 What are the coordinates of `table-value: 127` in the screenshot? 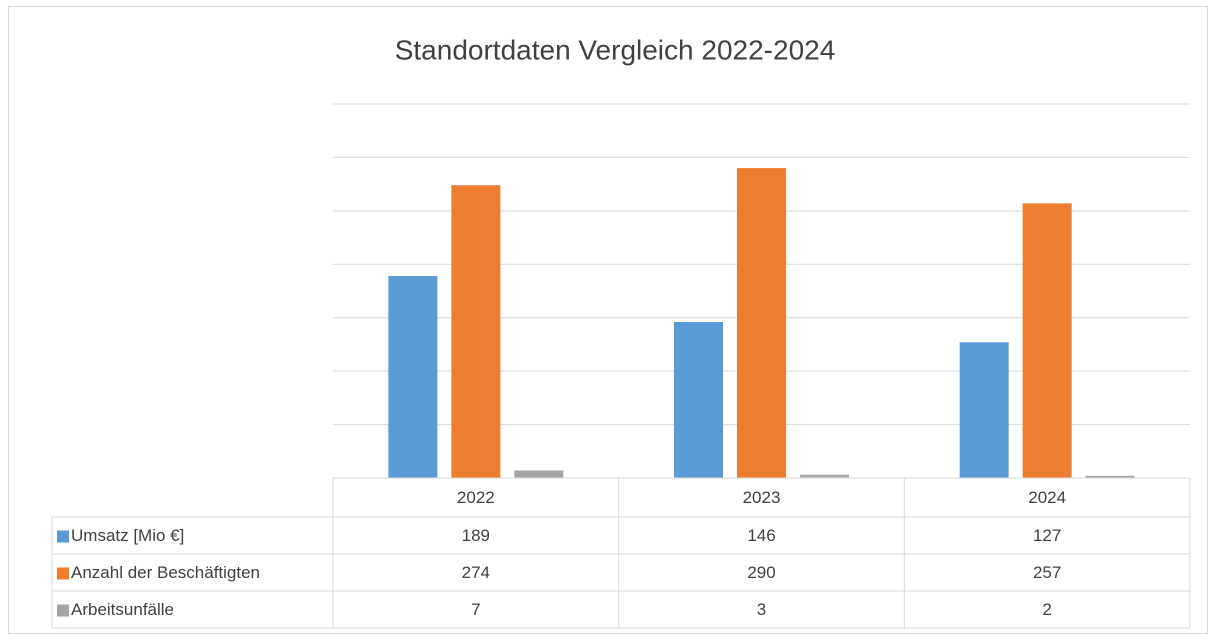 It's located at (1047, 535).